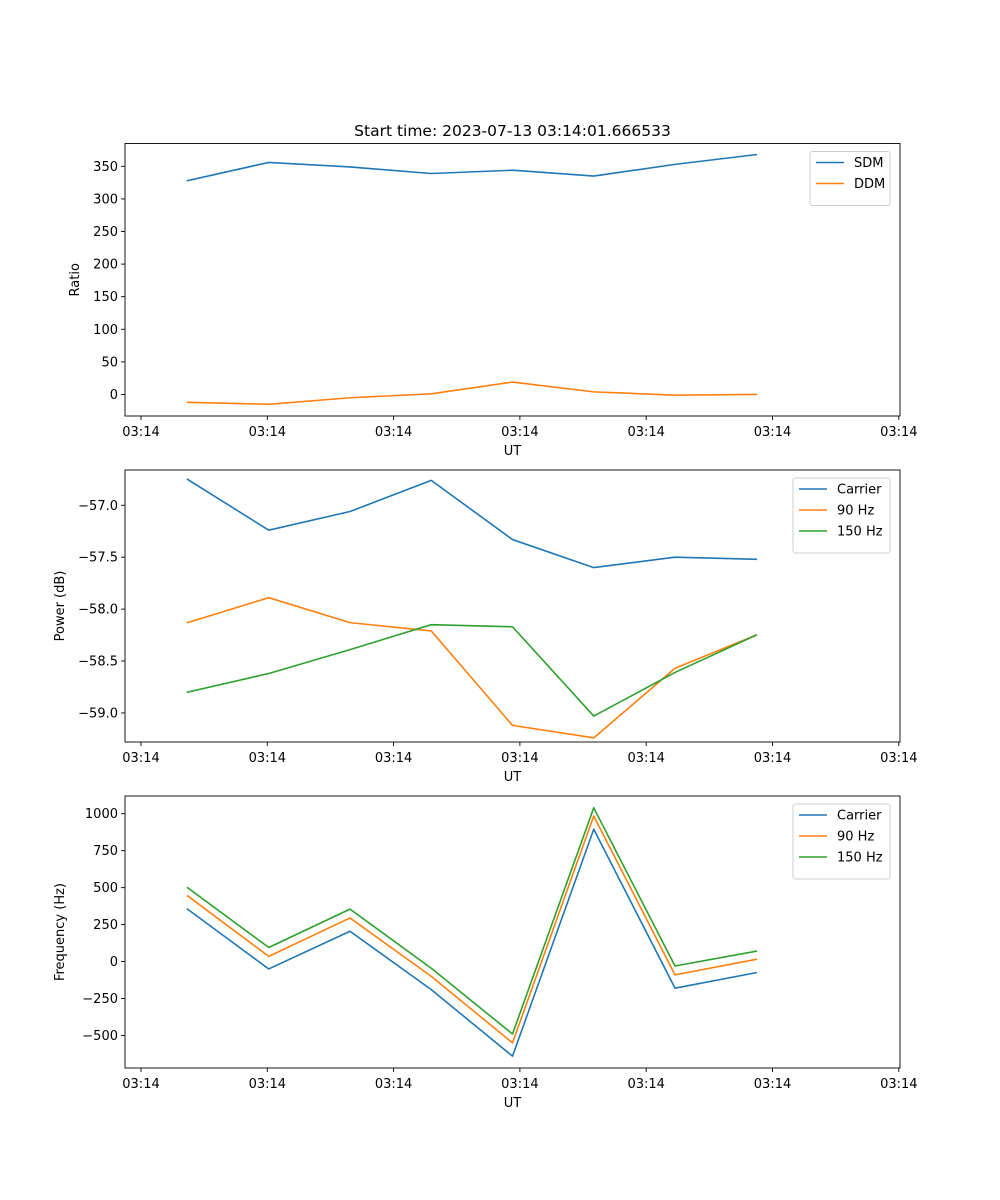 The height and width of the screenshot is (1200, 1000). Describe the element at coordinates (98, 713) in the screenshot. I see `power-y-tick-label: −59.0` at that location.